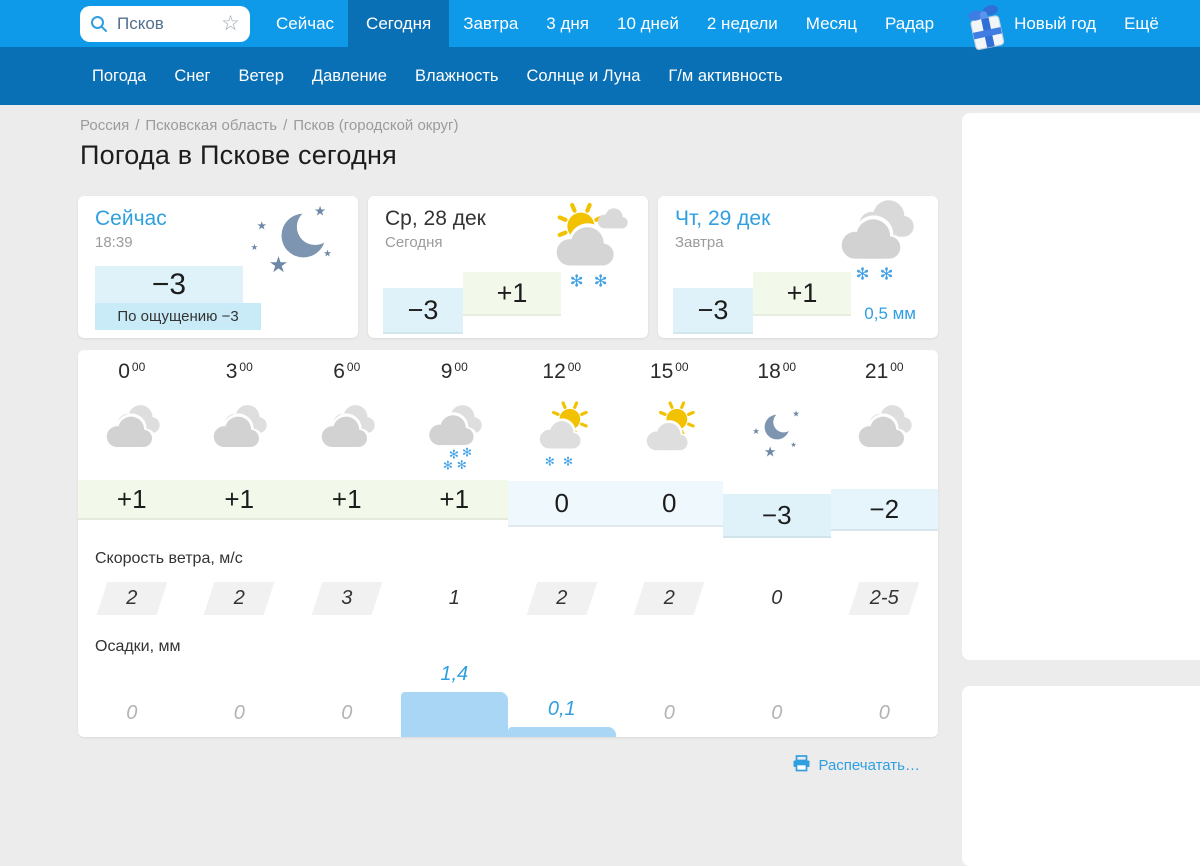  I want to click on tab-label: Сейчас, so click(305, 23).